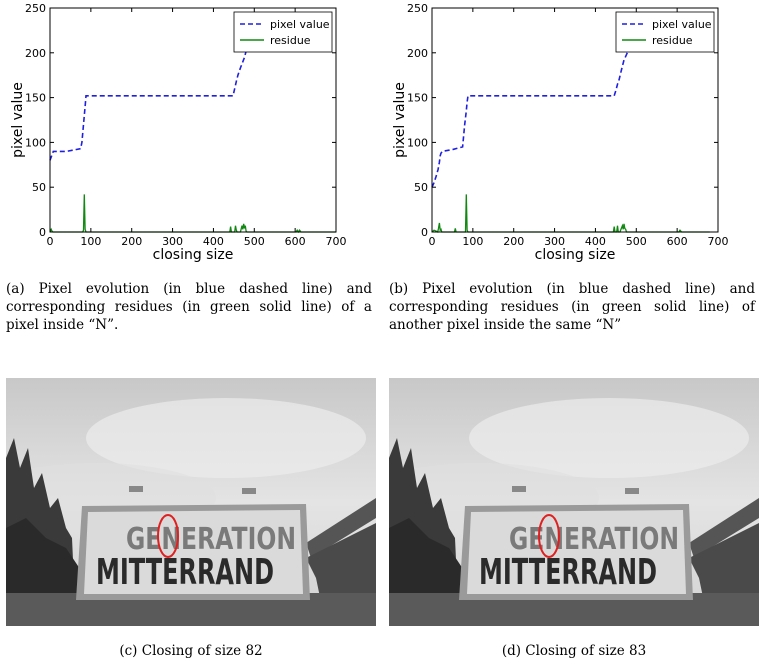 This screenshot has width=760, height=666. I want to click on caption-c: (c) Closing of size 82, so click(191, 651).